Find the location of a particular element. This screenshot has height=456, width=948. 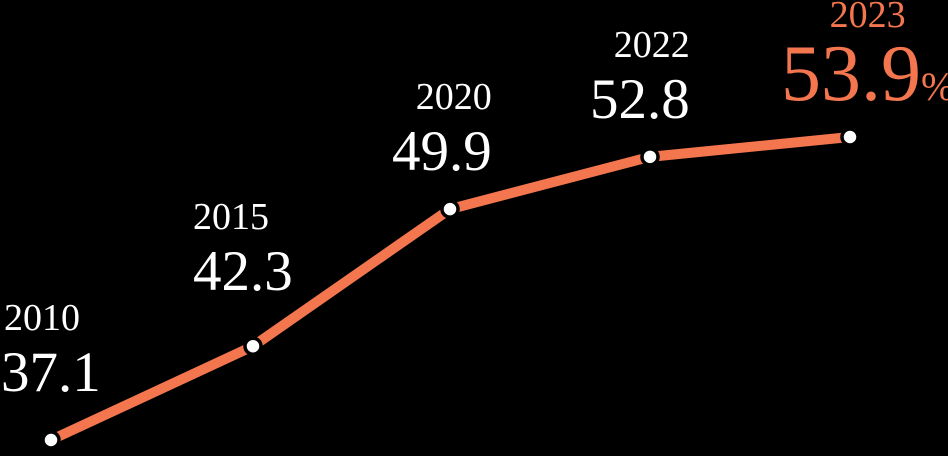

year-label: 2023 is located at coordinates (867, 18).